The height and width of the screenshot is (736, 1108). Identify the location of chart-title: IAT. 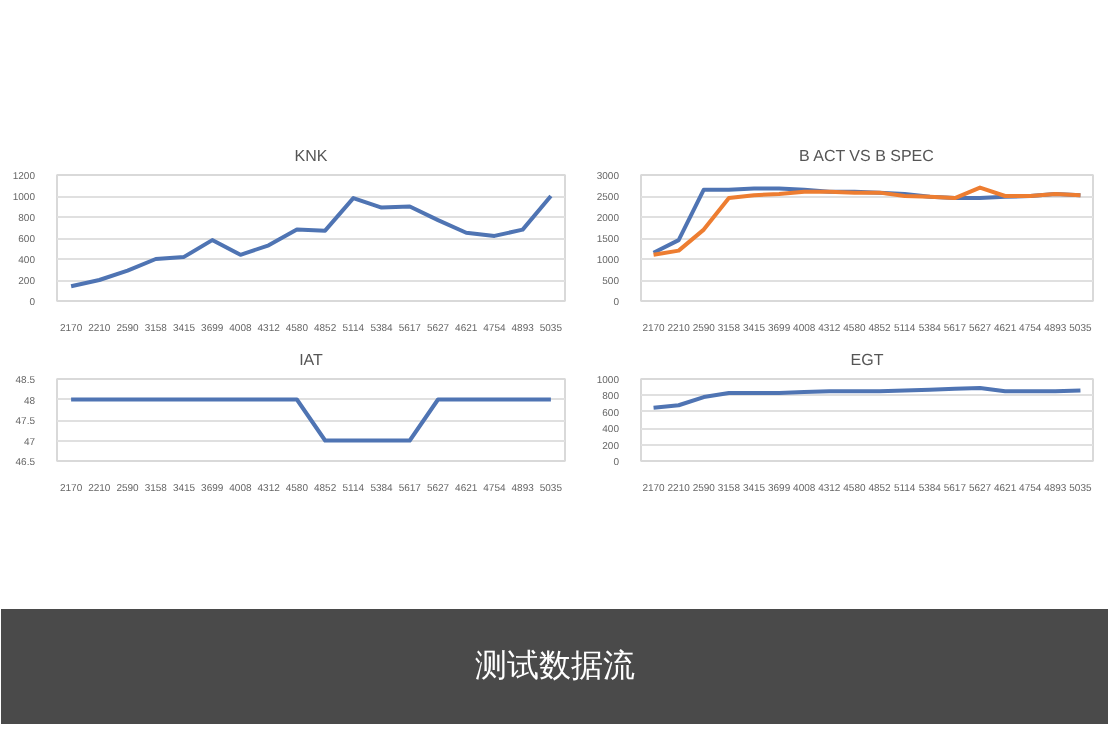
(311, 360).